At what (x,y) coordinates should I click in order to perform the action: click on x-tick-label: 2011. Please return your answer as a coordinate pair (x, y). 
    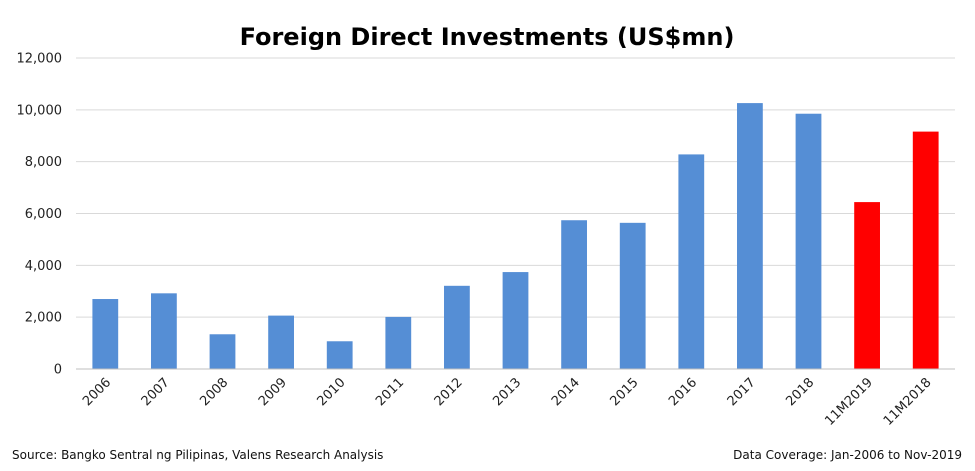
    Looking at the image, I should click on (390, 392).